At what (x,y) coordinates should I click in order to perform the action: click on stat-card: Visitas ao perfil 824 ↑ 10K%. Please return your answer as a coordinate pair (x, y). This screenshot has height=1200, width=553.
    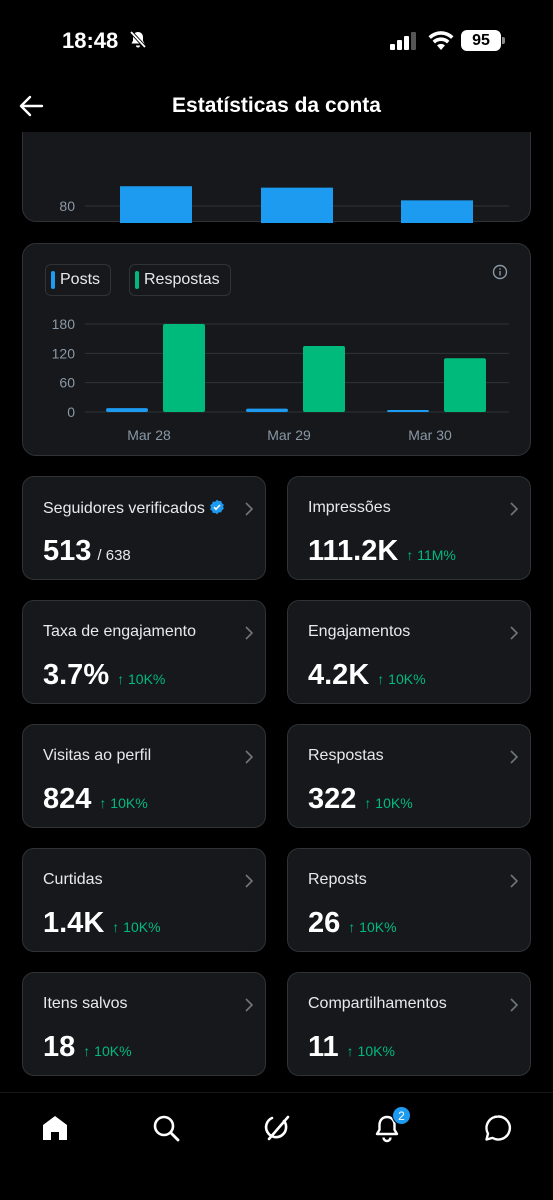
    Looking at the image, I should click on (144, 776).